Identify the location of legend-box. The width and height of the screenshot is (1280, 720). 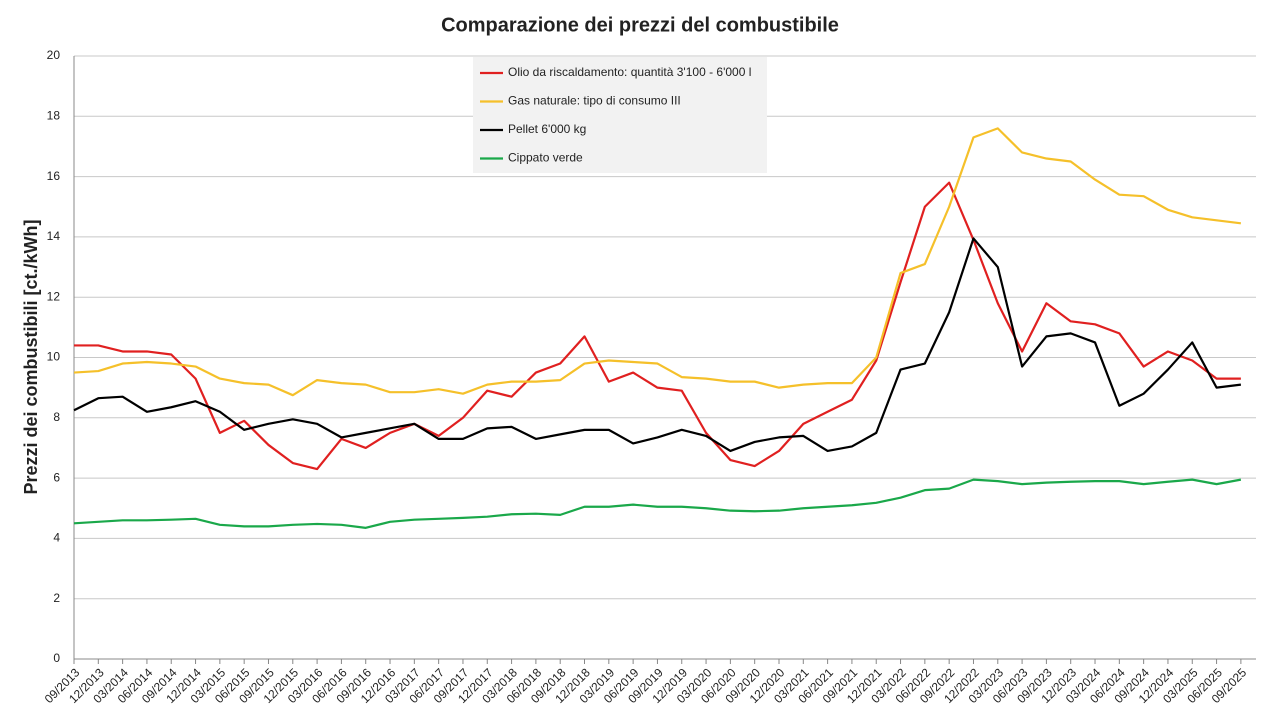
(620, 115).